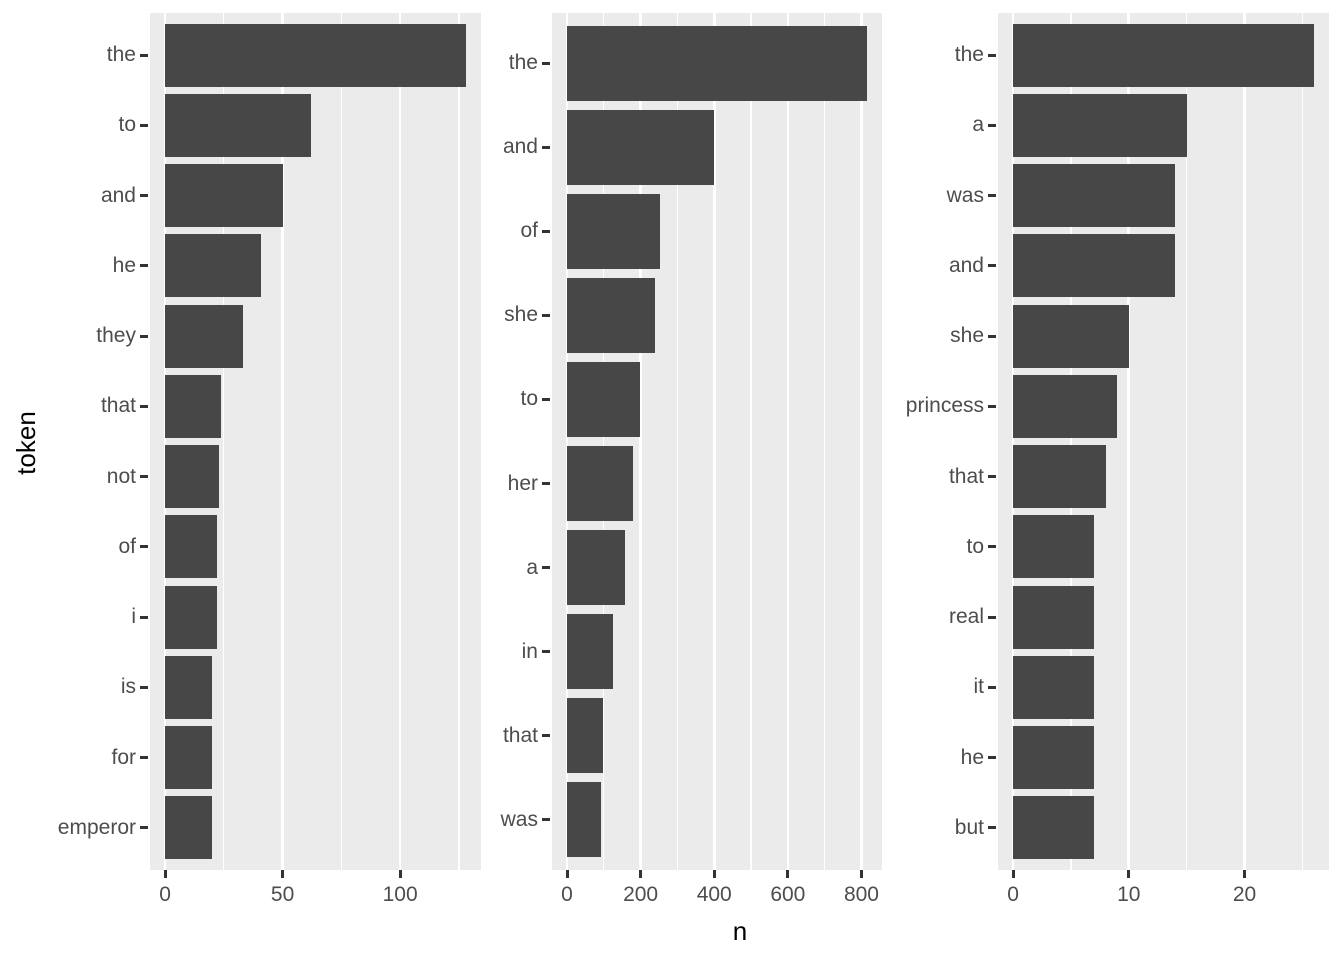 The width and height of the screenshot is (1344, 960). I want to click on y-tick-label: but, so click(969, 827).